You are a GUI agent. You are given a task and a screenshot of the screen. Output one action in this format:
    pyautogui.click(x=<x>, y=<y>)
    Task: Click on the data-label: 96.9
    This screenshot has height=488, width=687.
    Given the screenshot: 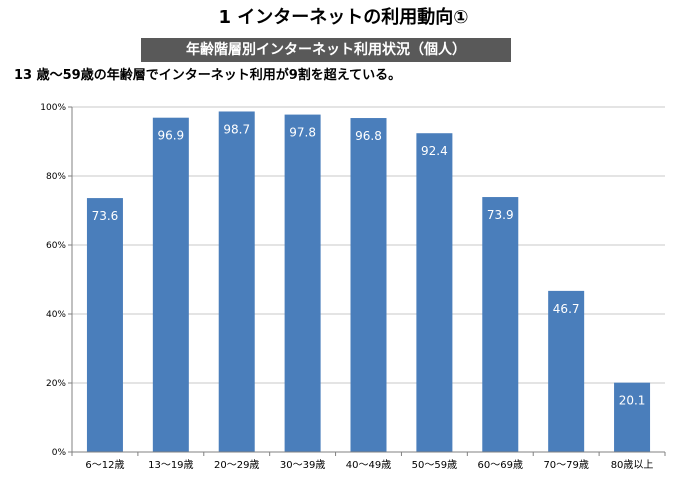 What is the action you would take?
    pyautogui.click(x=170, y=136)
    